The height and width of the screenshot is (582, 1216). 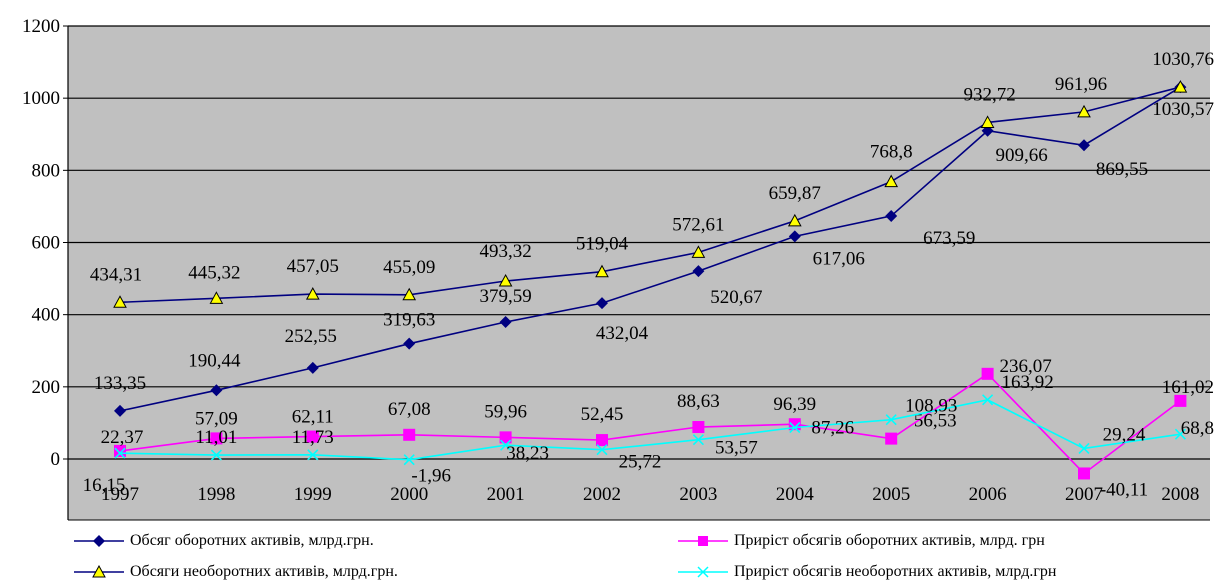 I want to click on y-tick-label: 200, so click(x=46, y=387).